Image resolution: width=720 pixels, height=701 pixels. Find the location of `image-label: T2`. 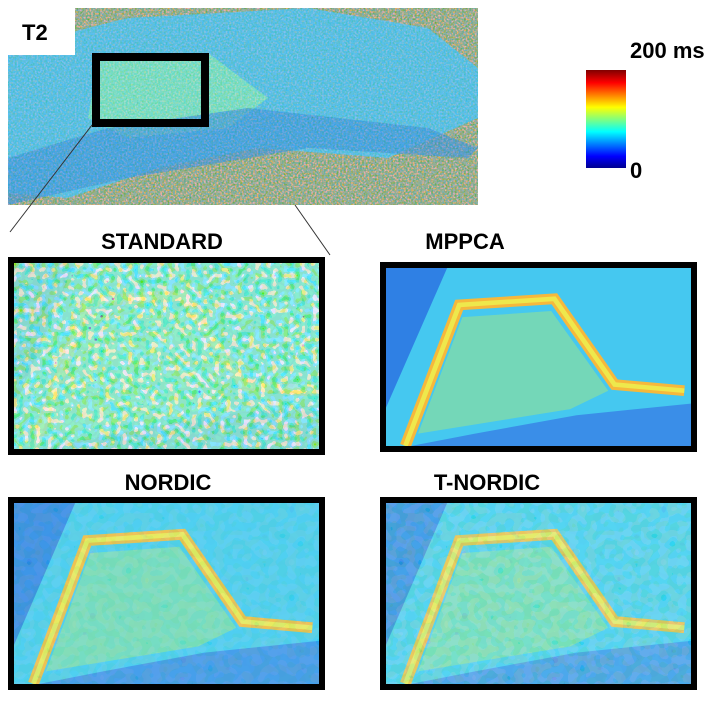

image-label: T2 is located at coordinates (35, 32).